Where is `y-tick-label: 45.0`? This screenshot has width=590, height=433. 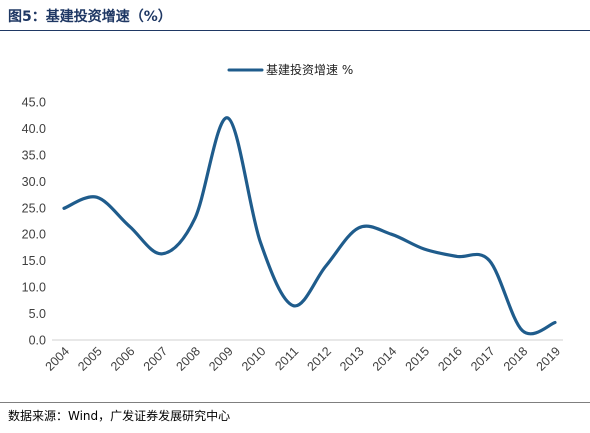
y-tick-label: 45.0 is located at coordinates (34, 103).